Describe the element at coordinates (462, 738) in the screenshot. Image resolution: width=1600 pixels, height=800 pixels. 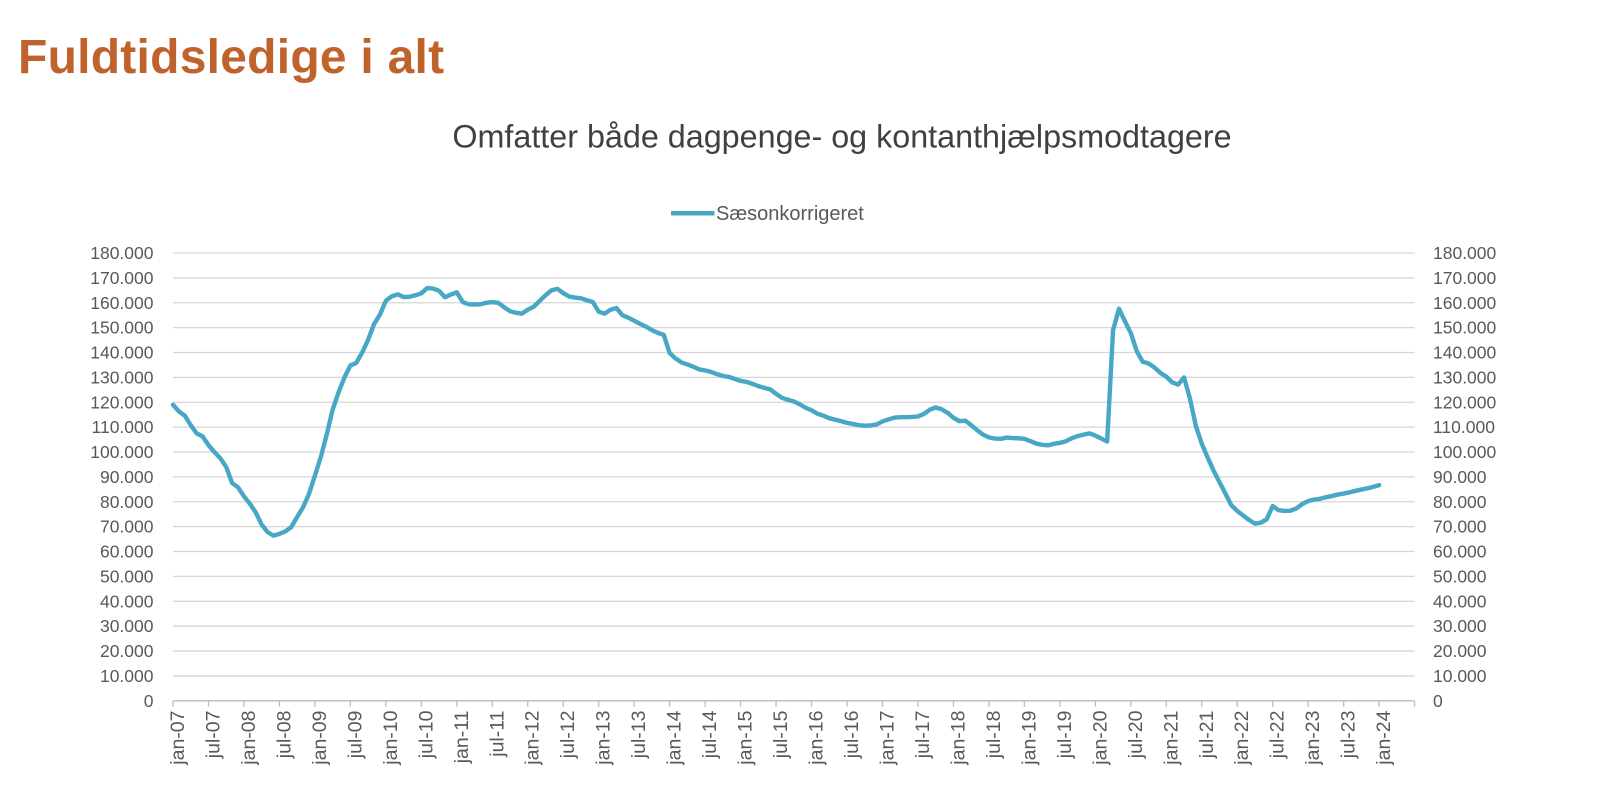
I see `svg-text: jan-11` at that location.